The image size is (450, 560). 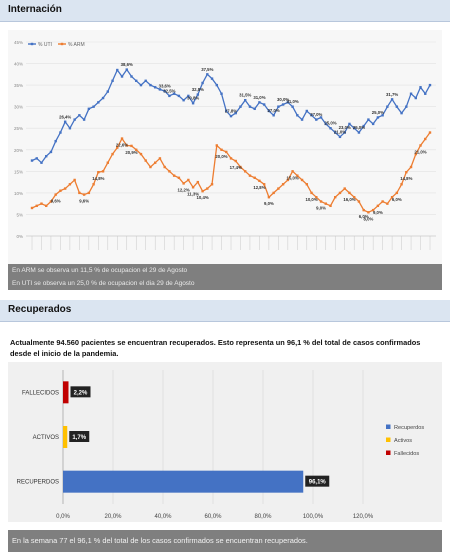 What do you see at coordinates (231, 111) in the screenshot?
I see `data-label: 27,8%` at bounding box center [231, 111].